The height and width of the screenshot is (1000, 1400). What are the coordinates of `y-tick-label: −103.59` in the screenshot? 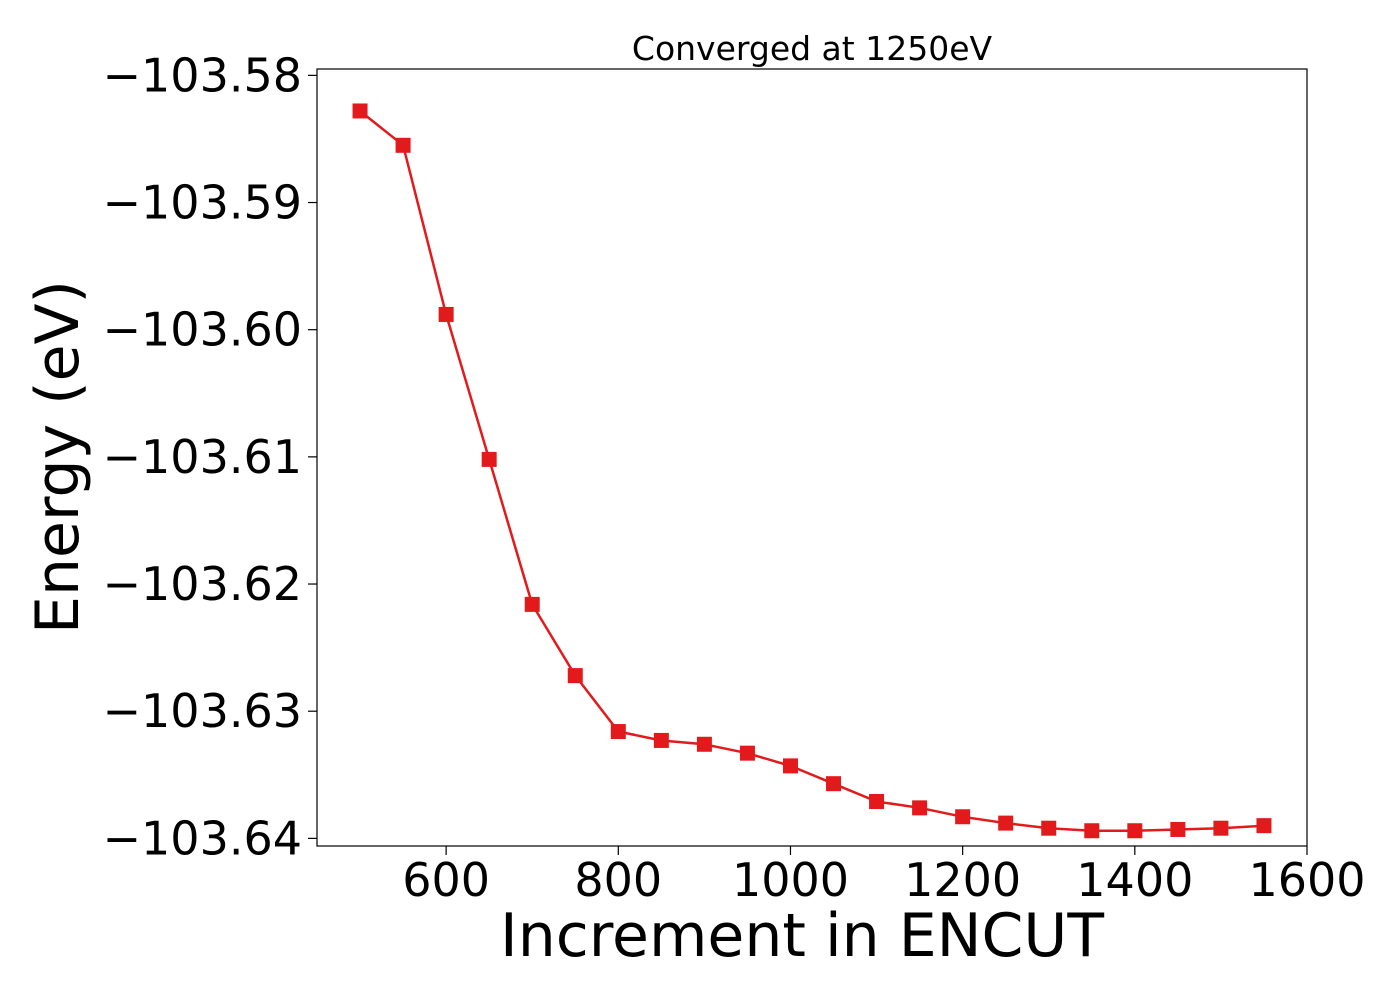 It's located at (203, 203).